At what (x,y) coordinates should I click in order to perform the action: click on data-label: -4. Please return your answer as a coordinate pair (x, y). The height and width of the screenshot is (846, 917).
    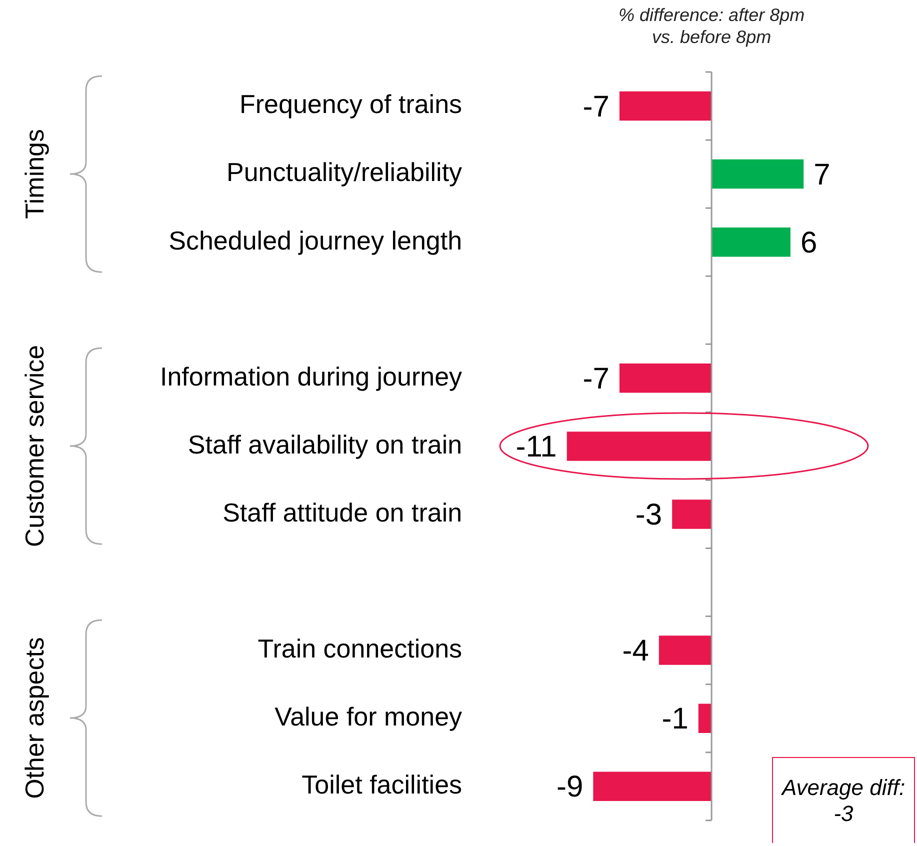
    Looking at the image, I should click on (635, 651).